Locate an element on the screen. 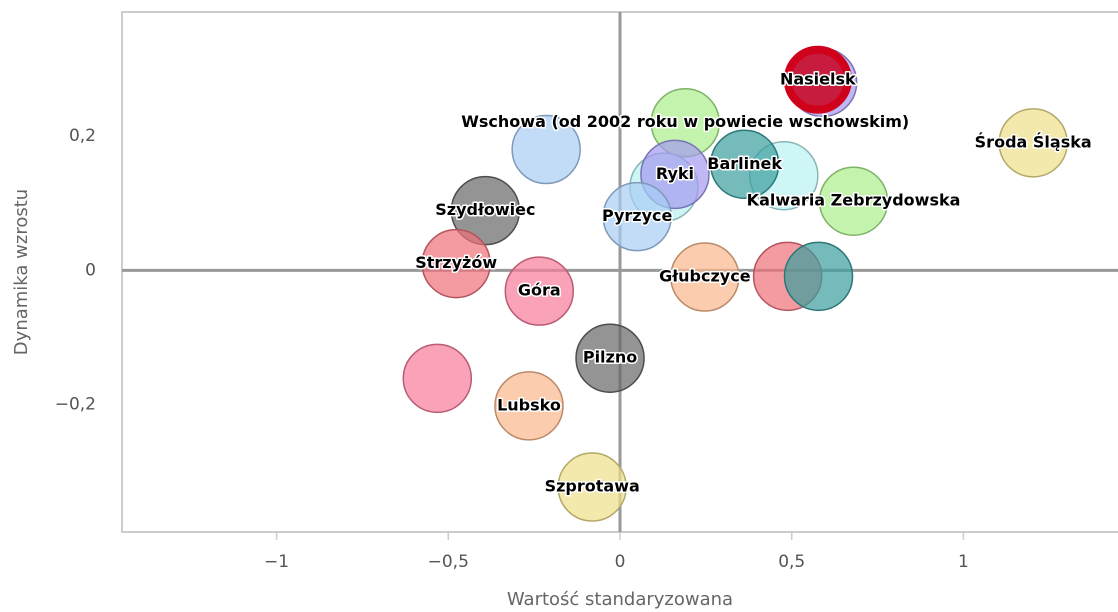  y-axis-title: Dynamika wzrostu is located at coordinates (21, 272).